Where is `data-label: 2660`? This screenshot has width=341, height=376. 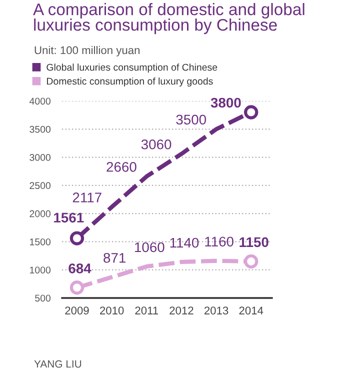
data-label: 2660 is located at coordinates (121, 167).